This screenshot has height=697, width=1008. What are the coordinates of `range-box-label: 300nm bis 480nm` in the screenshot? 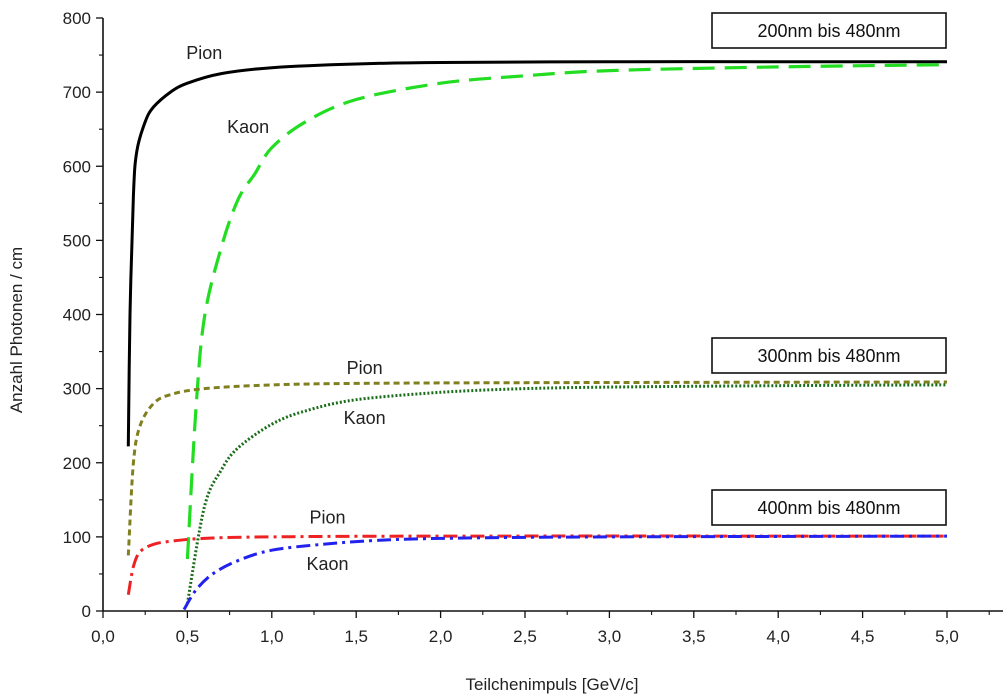 It's located at (828, 356).